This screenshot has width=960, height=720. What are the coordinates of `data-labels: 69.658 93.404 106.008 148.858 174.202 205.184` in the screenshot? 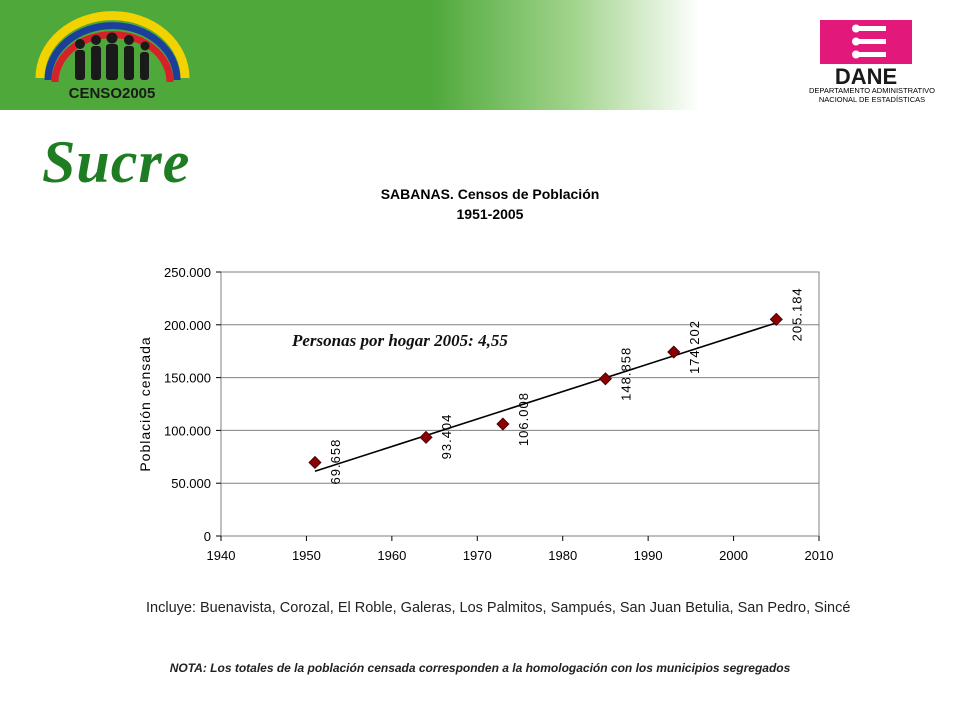 It's located at (566, 385).